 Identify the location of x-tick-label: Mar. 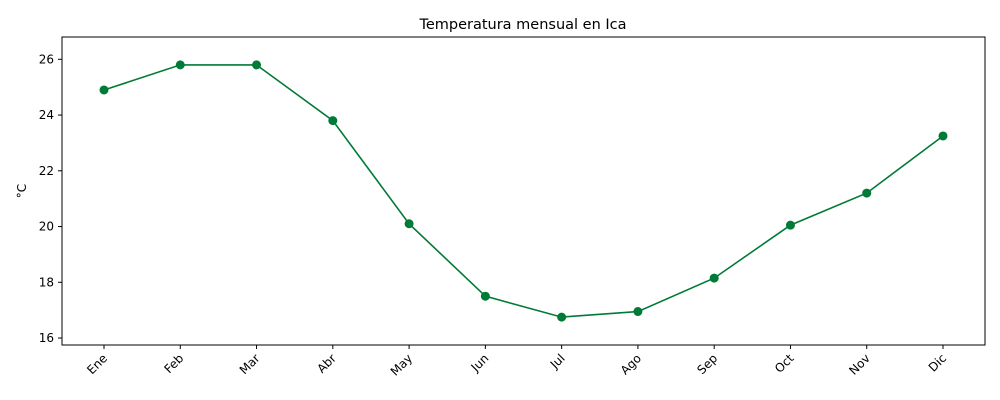
(250, 364).